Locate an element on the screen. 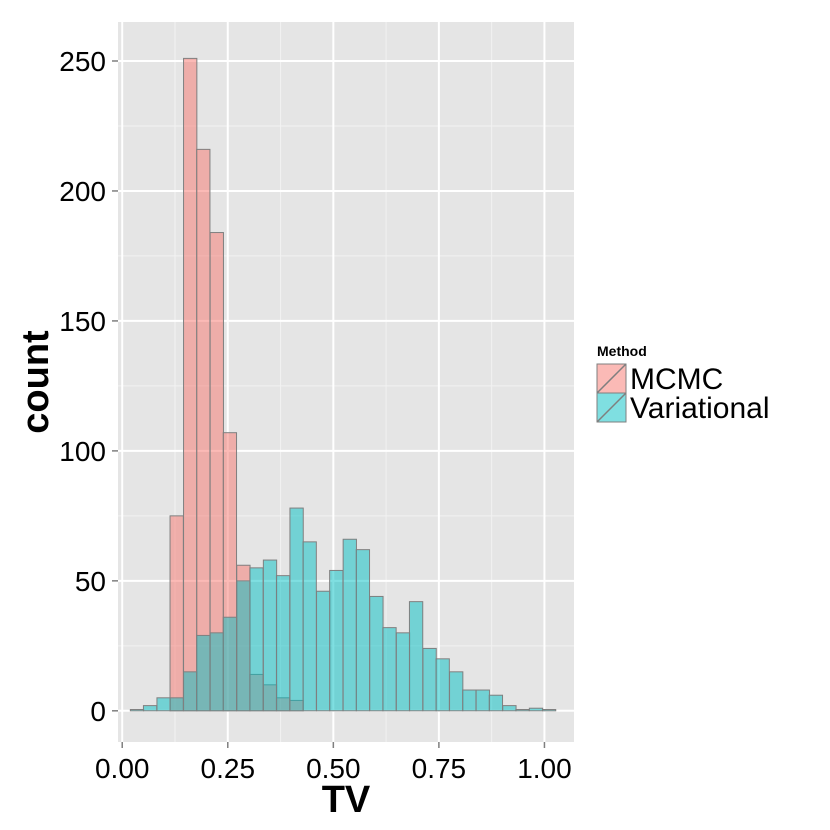 The image size is (830, 830). variational-bars is located at coordinates (343, 609).